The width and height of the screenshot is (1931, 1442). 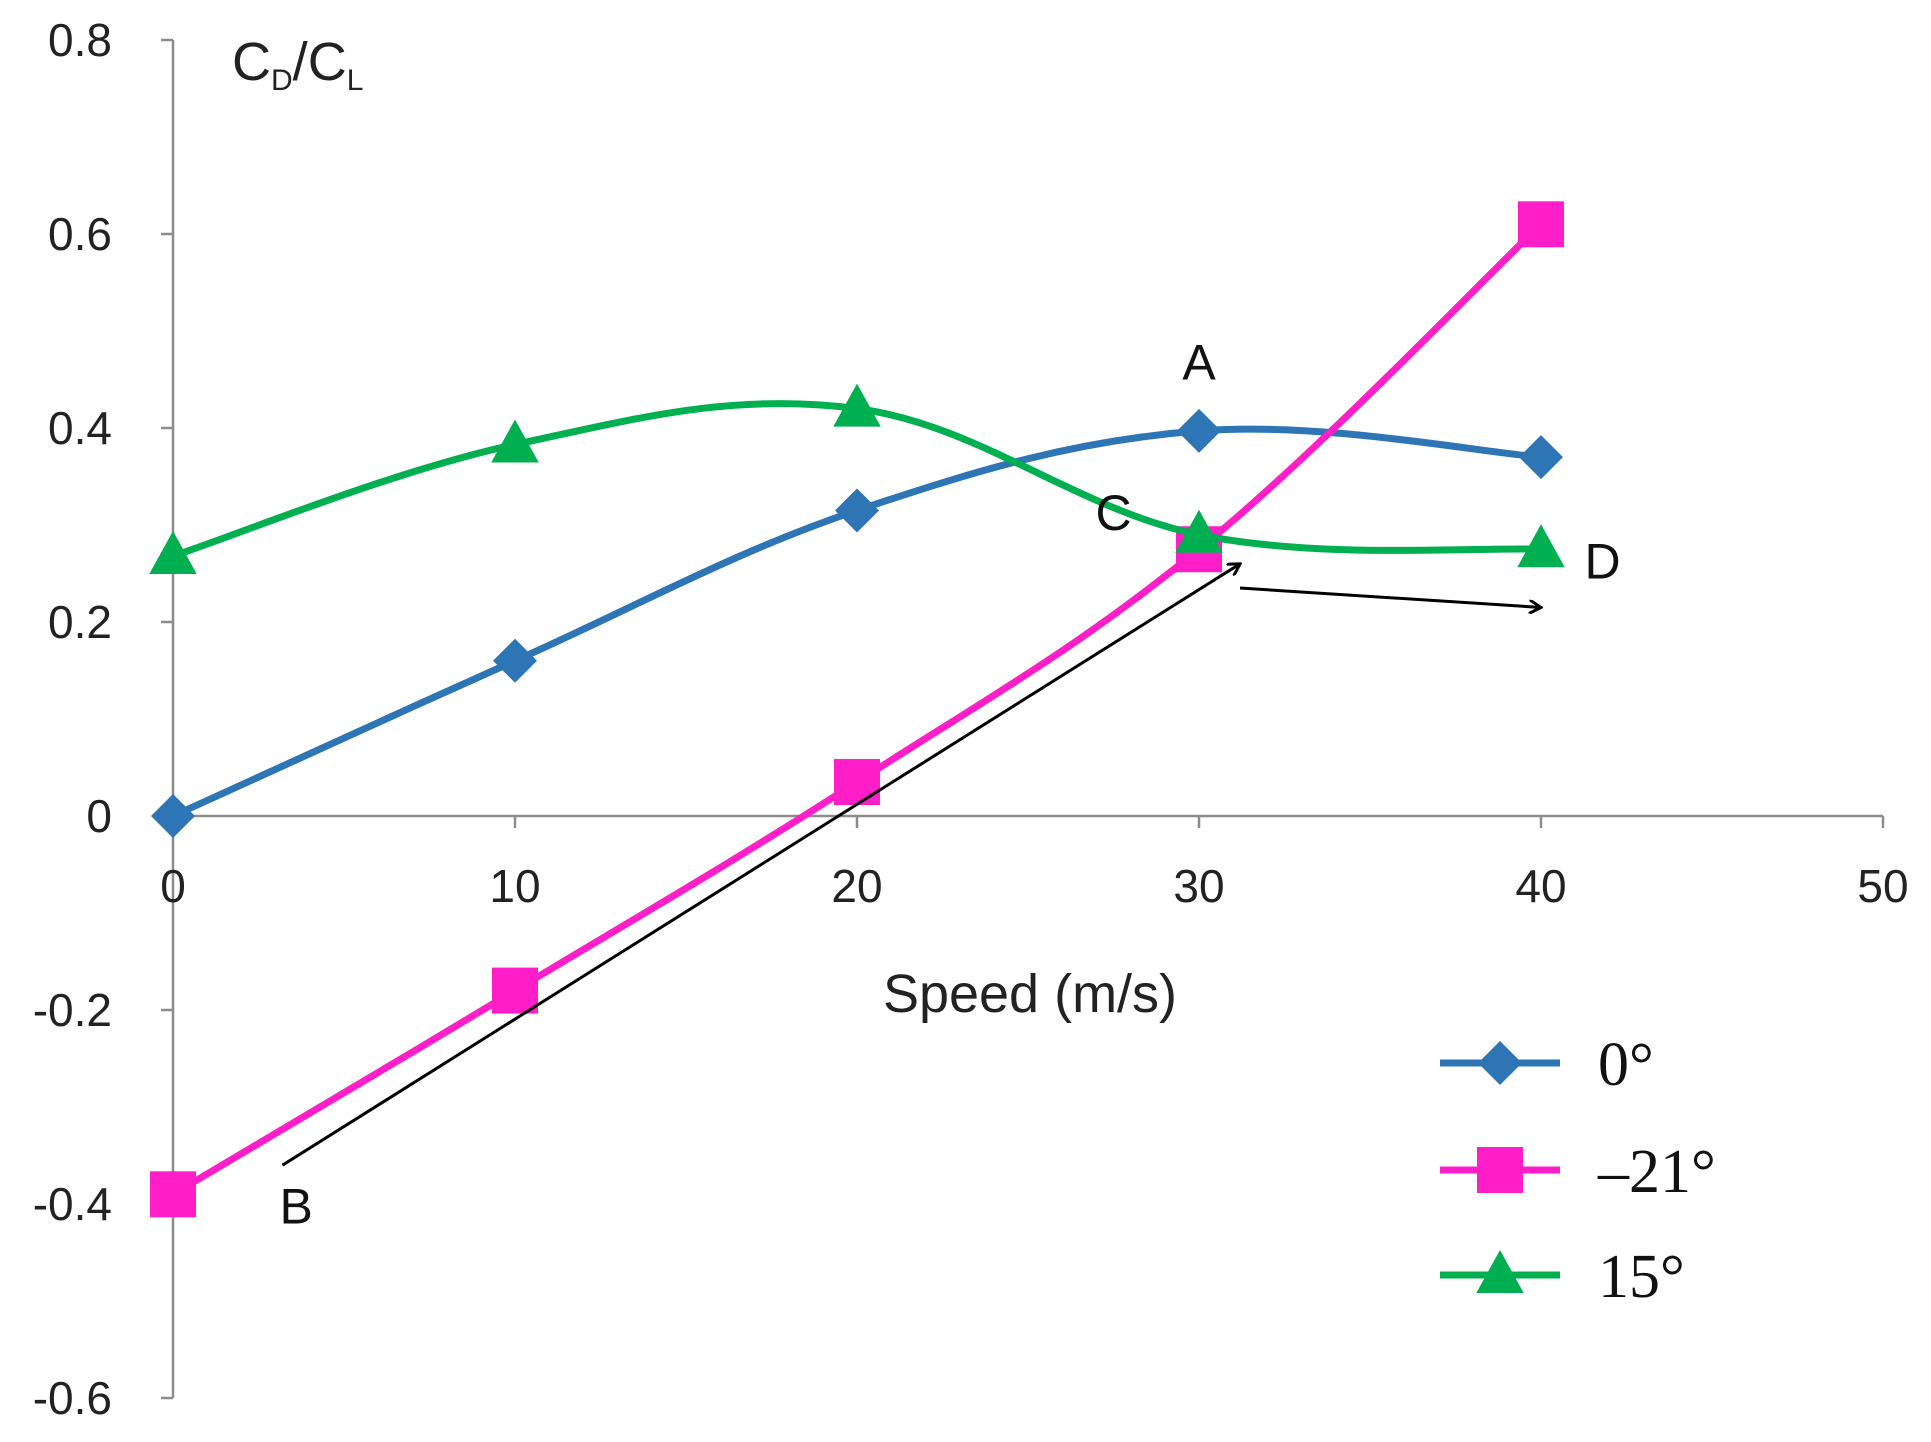 What do you see at coordinates (1198, 886) in the screenshot?
I see `x-tick-label: 30` at bounding box center [1198, 886].